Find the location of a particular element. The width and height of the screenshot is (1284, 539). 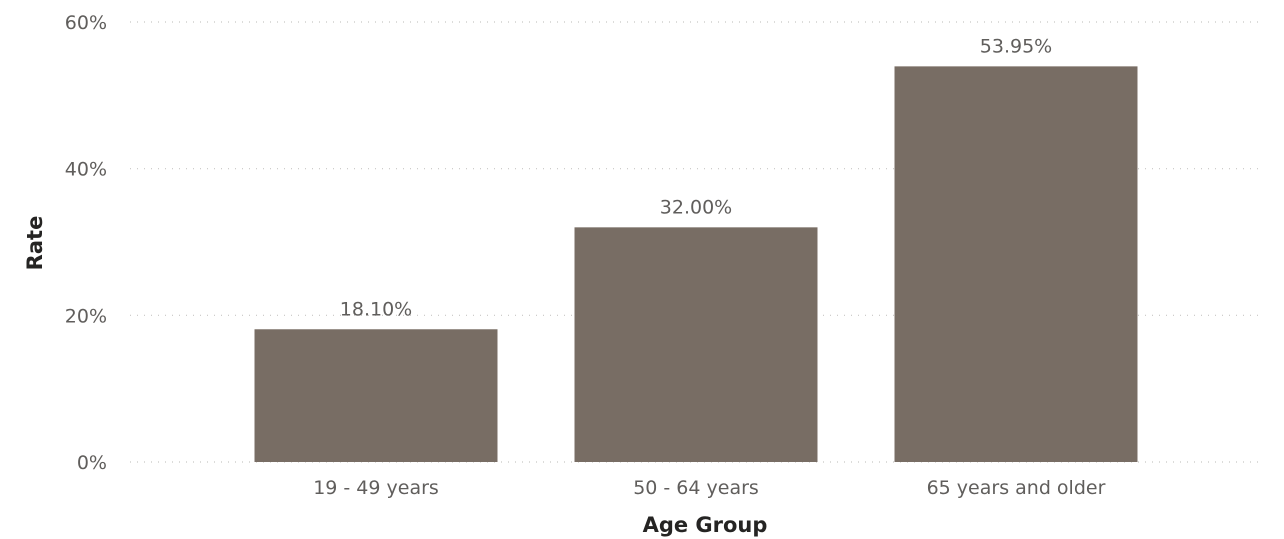

y-tick-label: 20% is located at coordinates (86, 316).